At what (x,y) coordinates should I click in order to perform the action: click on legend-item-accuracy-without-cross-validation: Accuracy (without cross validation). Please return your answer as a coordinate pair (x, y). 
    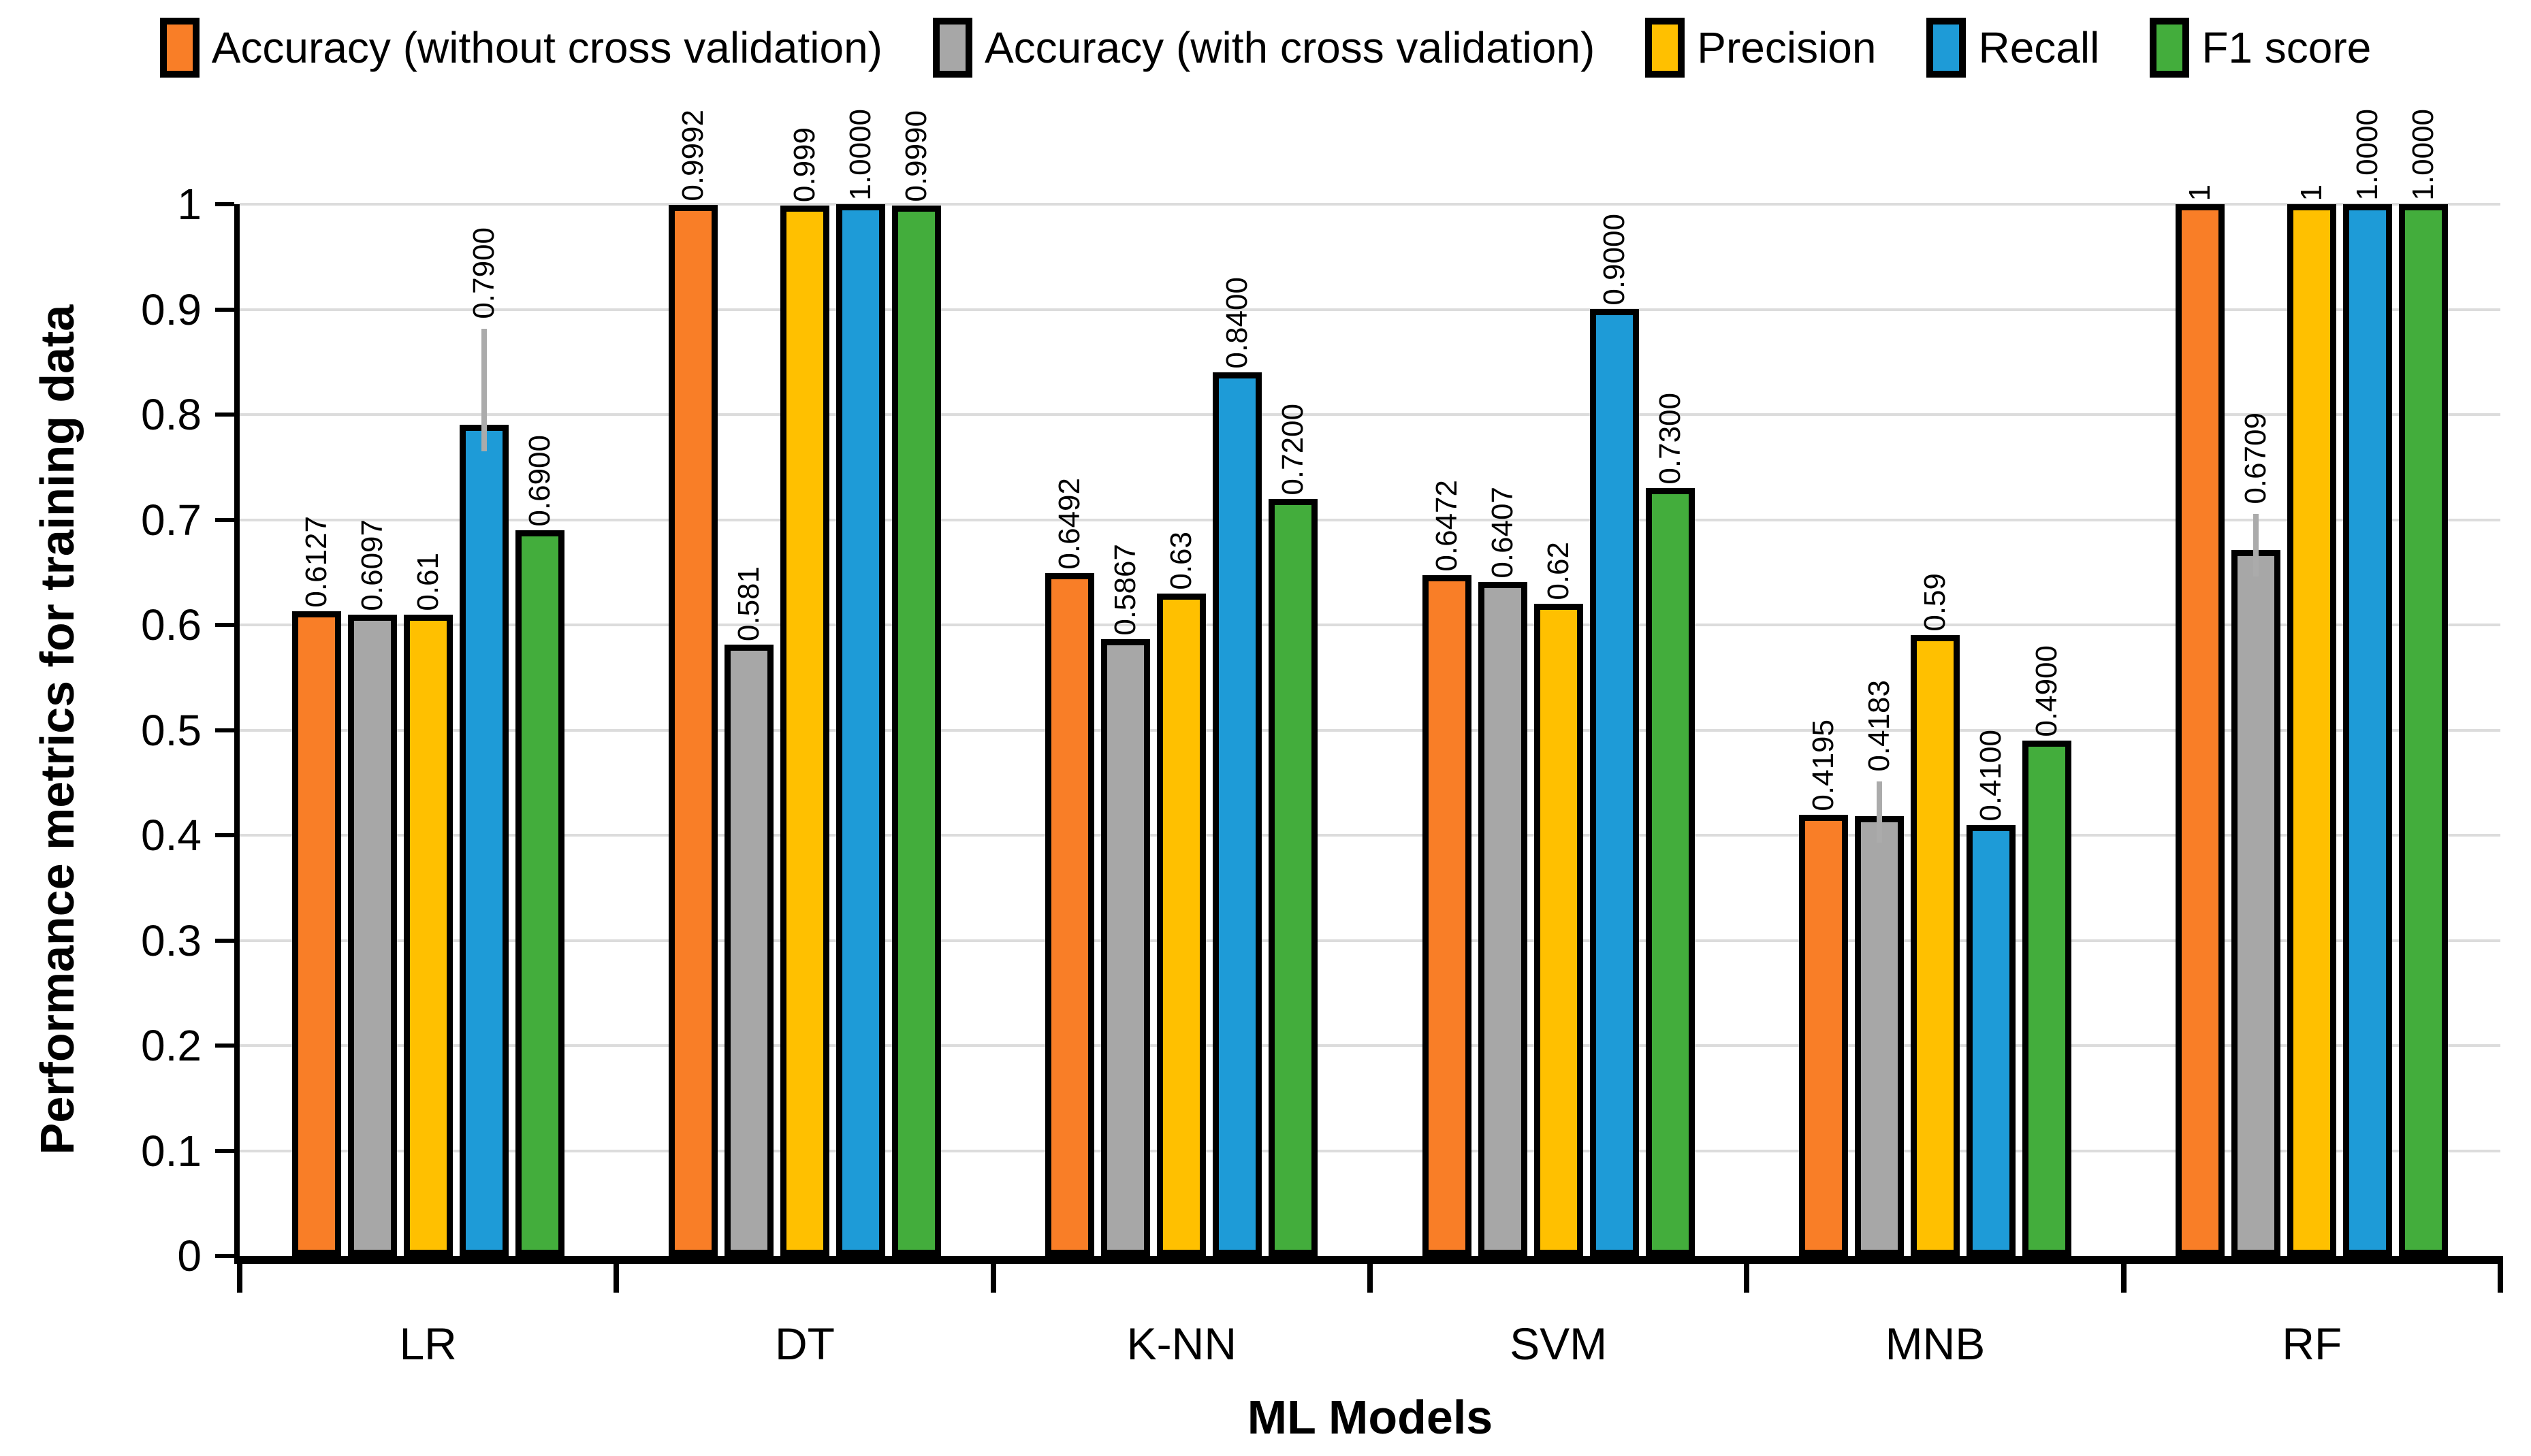
    Looking at the image, I should click on (520, 48).